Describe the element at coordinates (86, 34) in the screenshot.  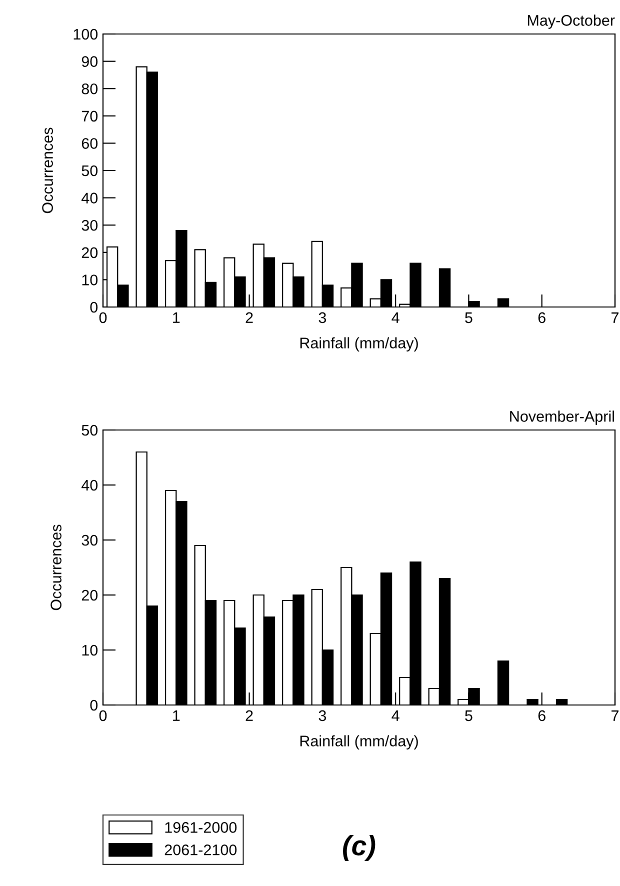
I see `y-tick-label: 100` at that location.